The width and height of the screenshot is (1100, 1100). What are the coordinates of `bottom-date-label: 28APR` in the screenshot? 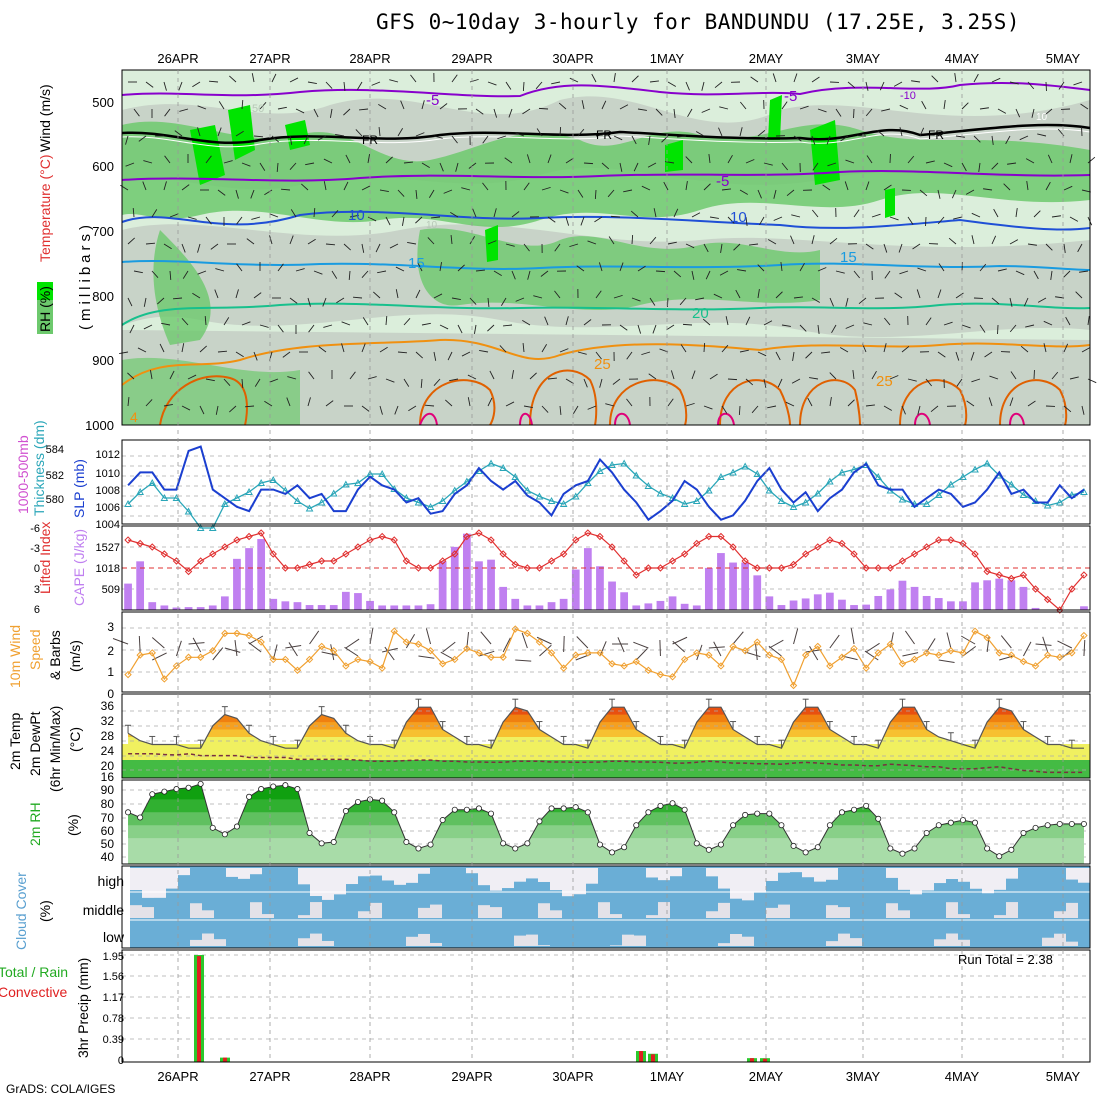 It's located at (369, 1076).